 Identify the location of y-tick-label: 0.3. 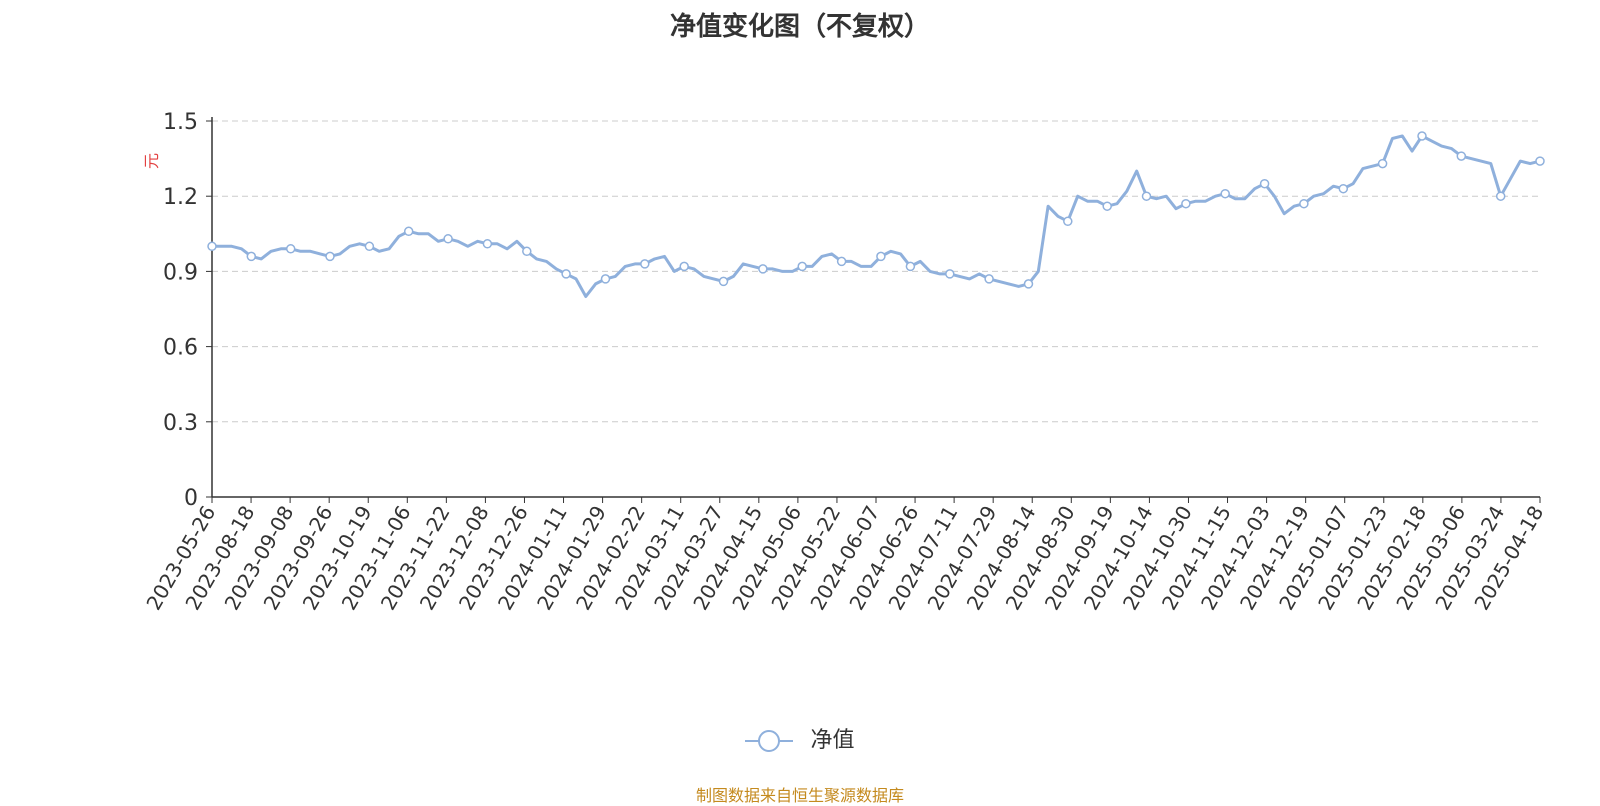
(180, 423).